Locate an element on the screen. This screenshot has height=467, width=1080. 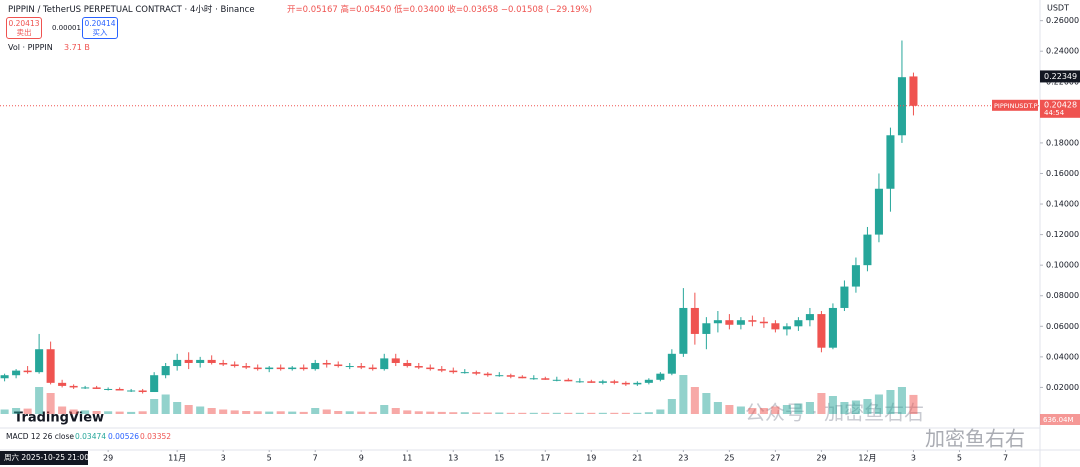
x-tick-label: 19 is located at coordinates (591, 458).